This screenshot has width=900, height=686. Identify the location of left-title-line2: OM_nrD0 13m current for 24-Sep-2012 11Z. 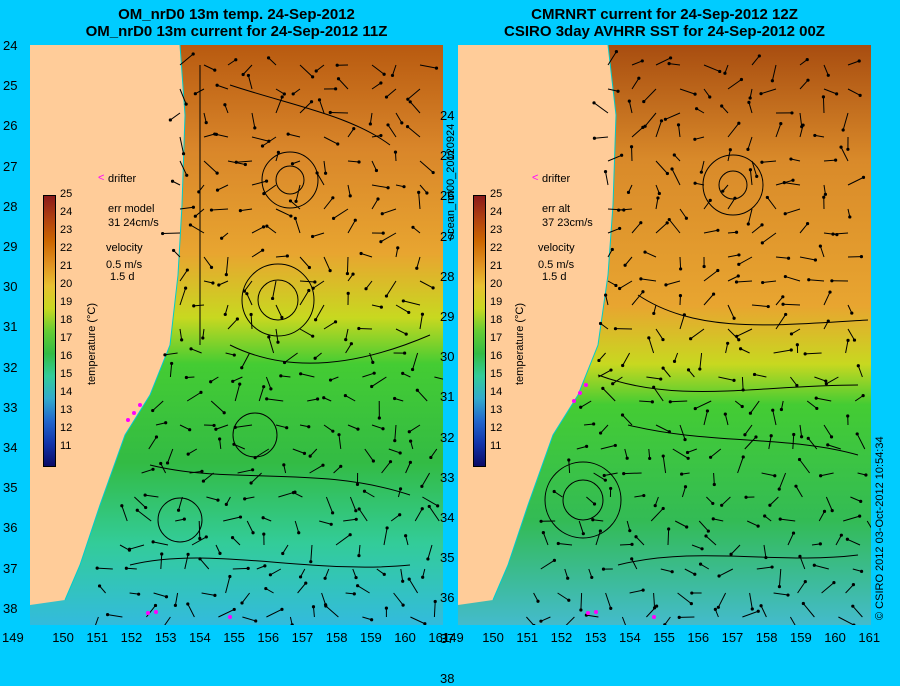
(236, 31).